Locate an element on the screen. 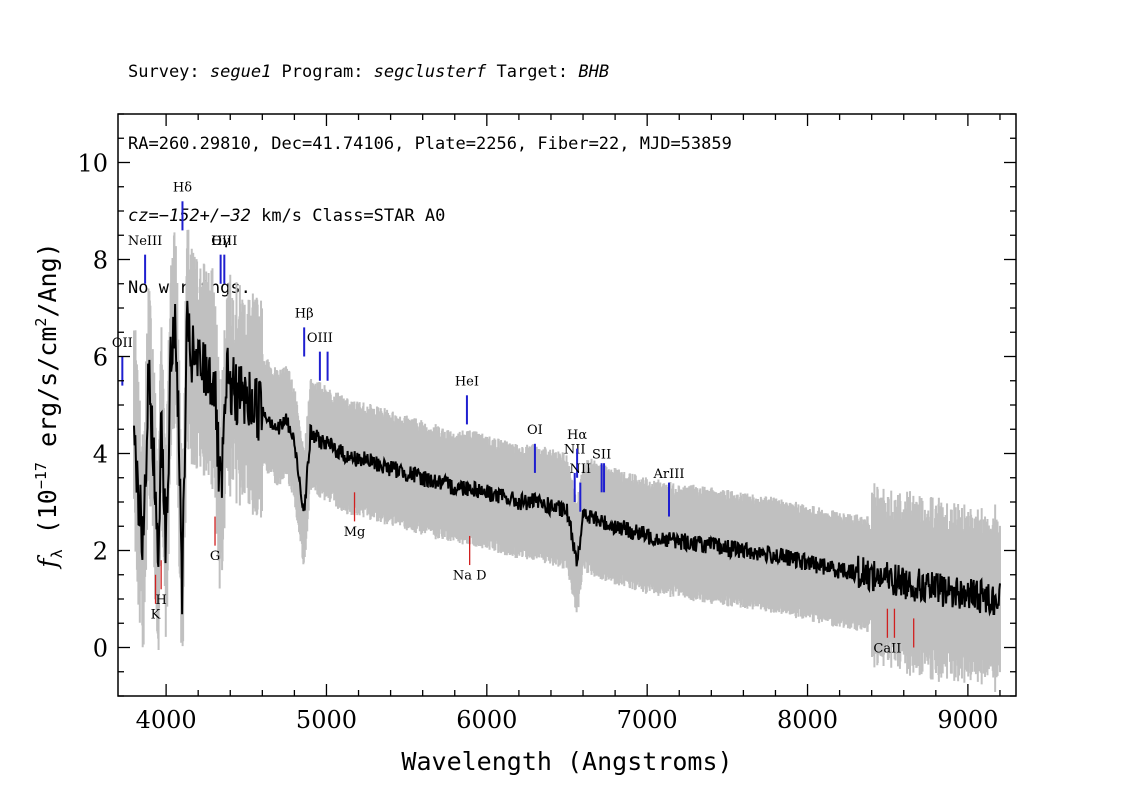 The image size is (1134, 810). x-tick-label: 6000 is located at coordinates (486, 720).